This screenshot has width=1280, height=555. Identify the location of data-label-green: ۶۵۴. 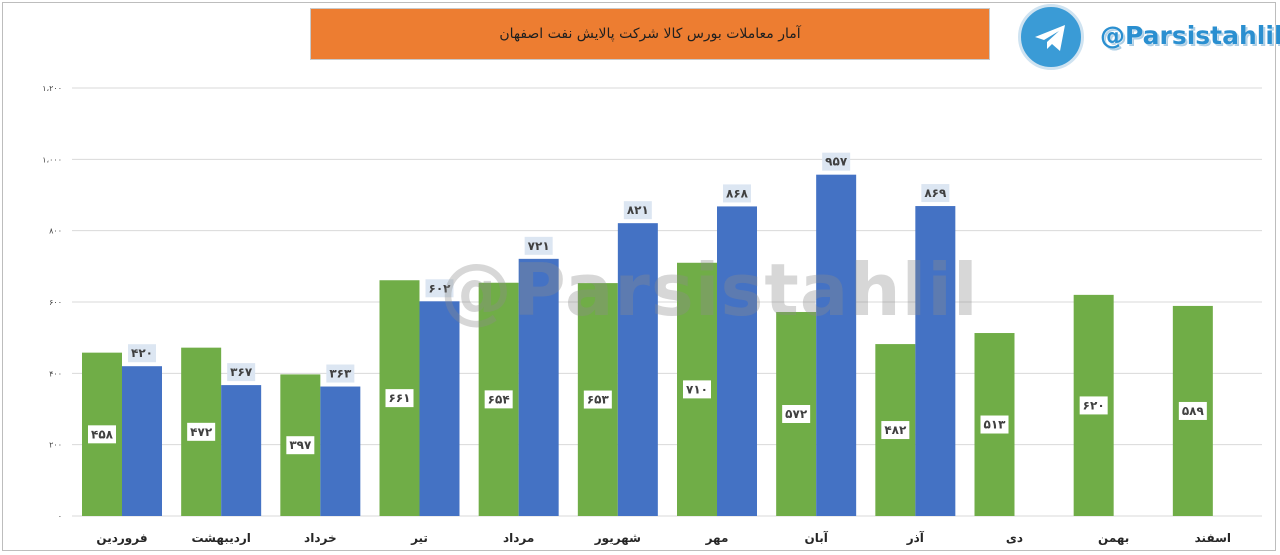
(499, 399).